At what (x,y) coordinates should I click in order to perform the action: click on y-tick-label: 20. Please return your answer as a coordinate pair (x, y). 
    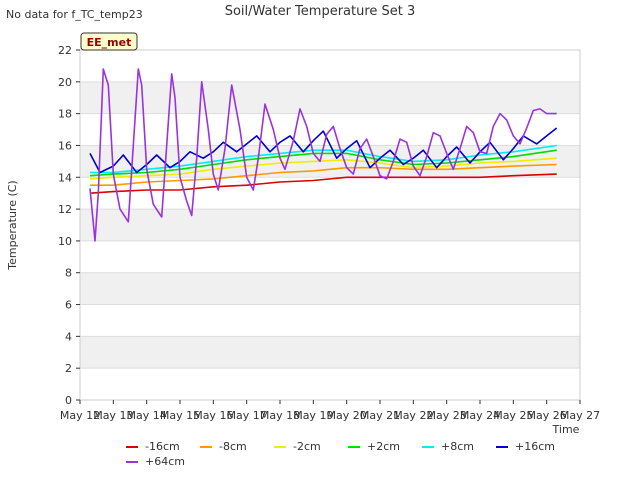
    Looking at the image, I should click on (65, 82).